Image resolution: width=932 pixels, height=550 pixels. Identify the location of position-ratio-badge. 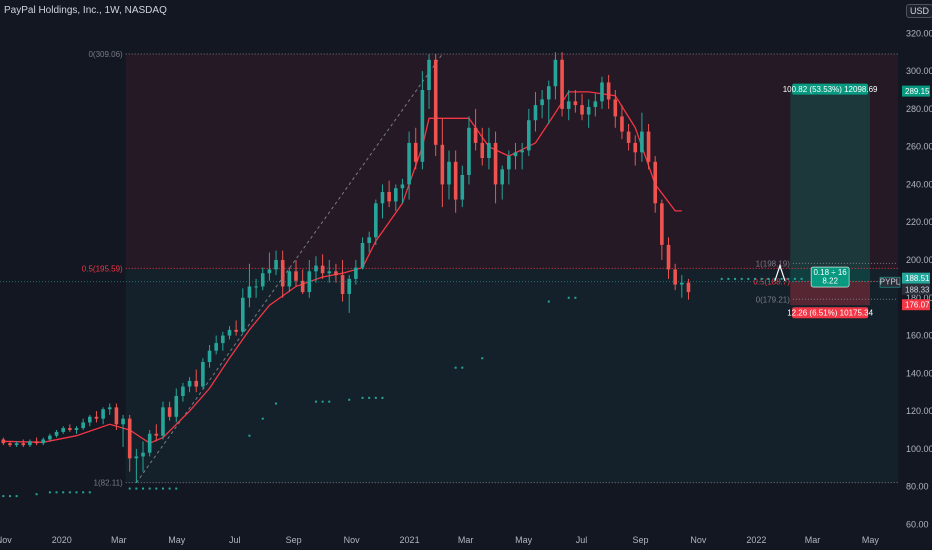
(830, 277).